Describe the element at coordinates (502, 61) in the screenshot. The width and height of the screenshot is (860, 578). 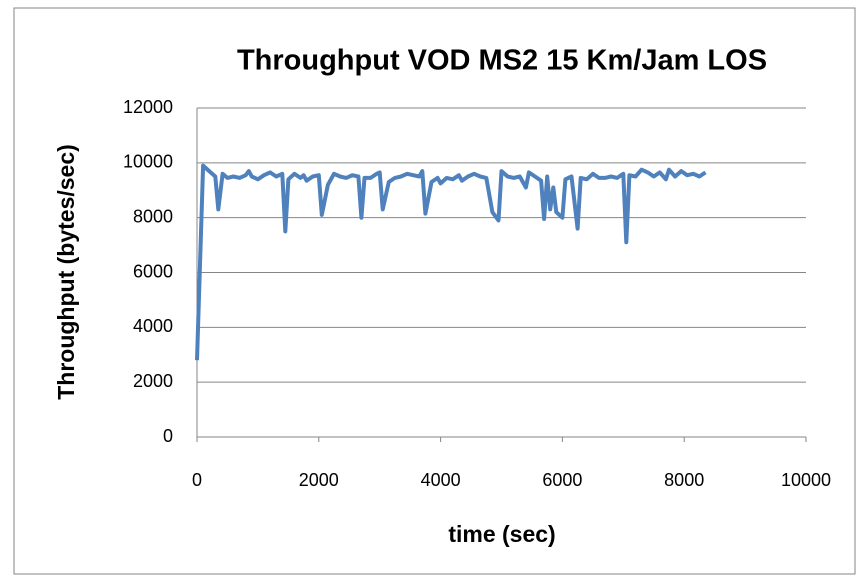
I see `chart-title: Throughput VOD MS2 15 Km/Jam LOS` at that location.